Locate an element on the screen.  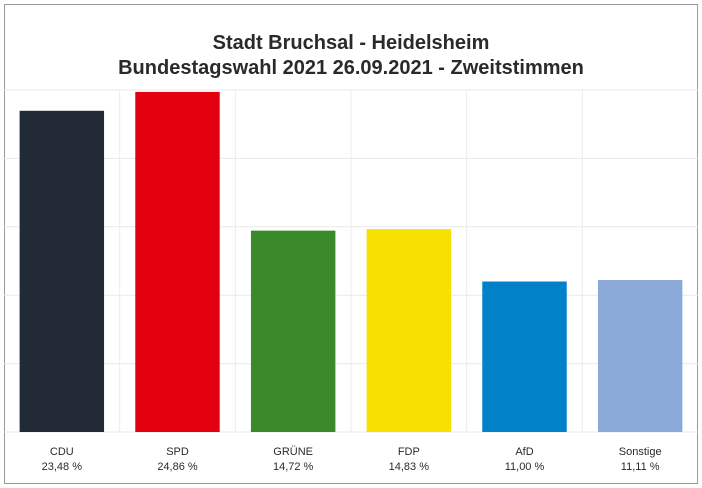
value-label: 11,11 % is located at coordinates (640, 467).